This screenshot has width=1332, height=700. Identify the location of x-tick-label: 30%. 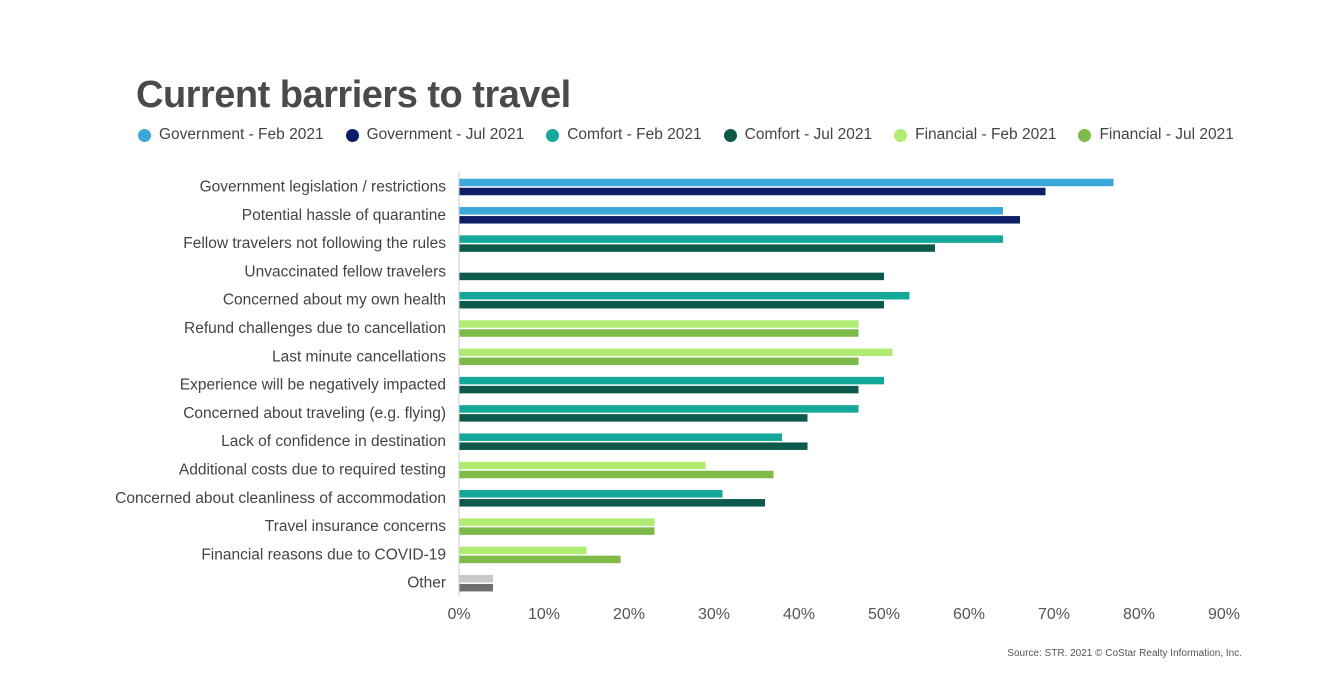
(714, 614).